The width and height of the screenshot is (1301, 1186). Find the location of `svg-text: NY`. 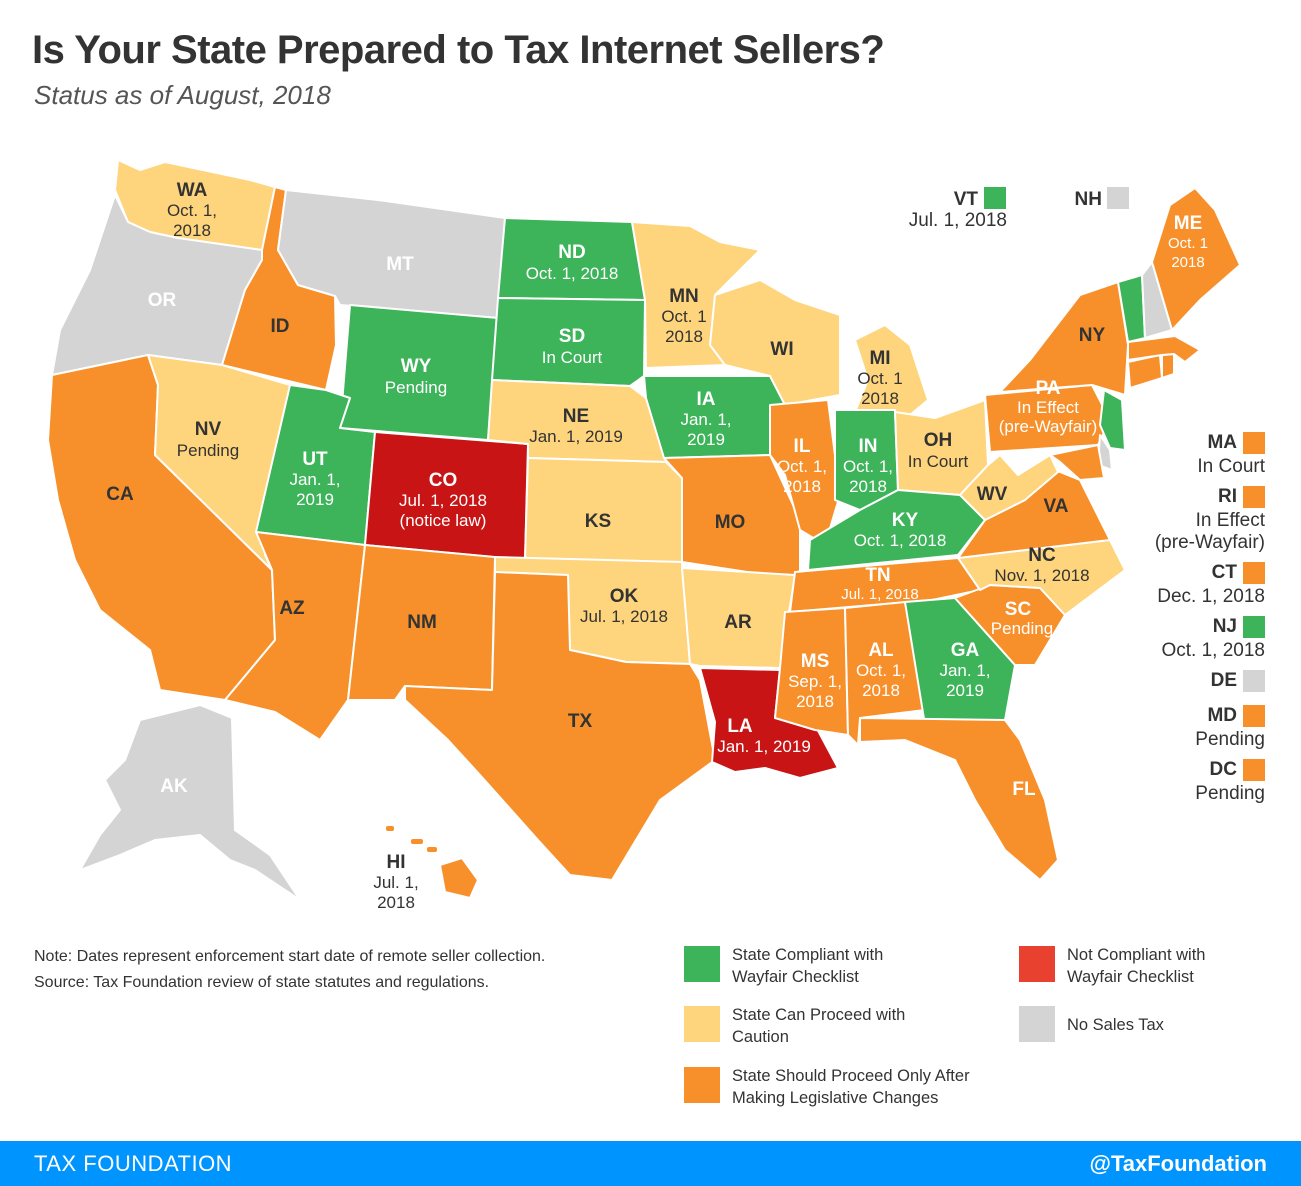

svg-text: NY is located at coordinates (1092, 335).